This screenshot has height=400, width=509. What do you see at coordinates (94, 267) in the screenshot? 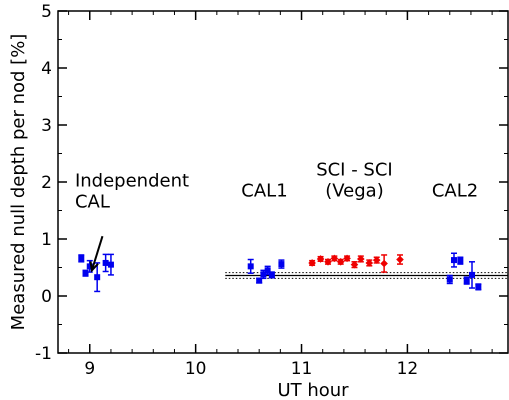
I see `annotation-arrow-head` at bounding box center [94, 267].